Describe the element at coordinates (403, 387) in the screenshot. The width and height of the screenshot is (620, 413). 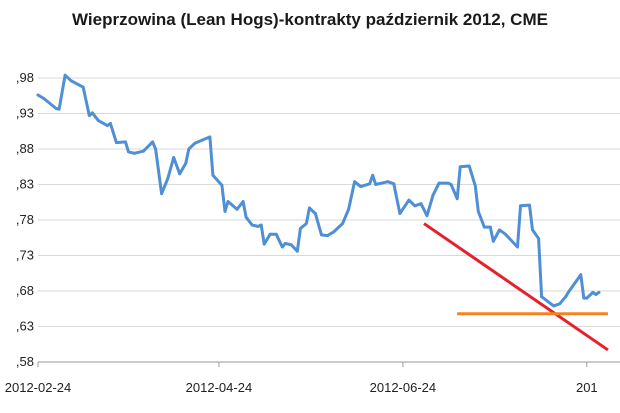
I see `x-tick-label: 2012-06-24` at that location.